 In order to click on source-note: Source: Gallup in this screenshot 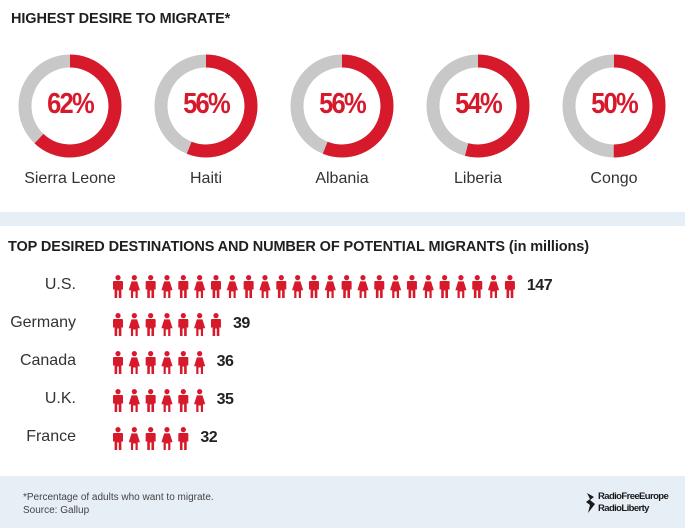, I will do `click(56, 510)`.